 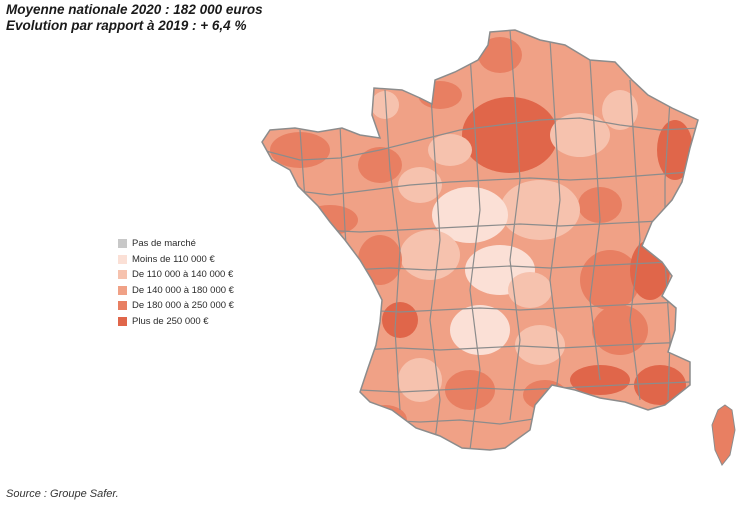 I want to click on legend-item-over-250k: Plus de 250 000 €, so click(x=176, y=322).